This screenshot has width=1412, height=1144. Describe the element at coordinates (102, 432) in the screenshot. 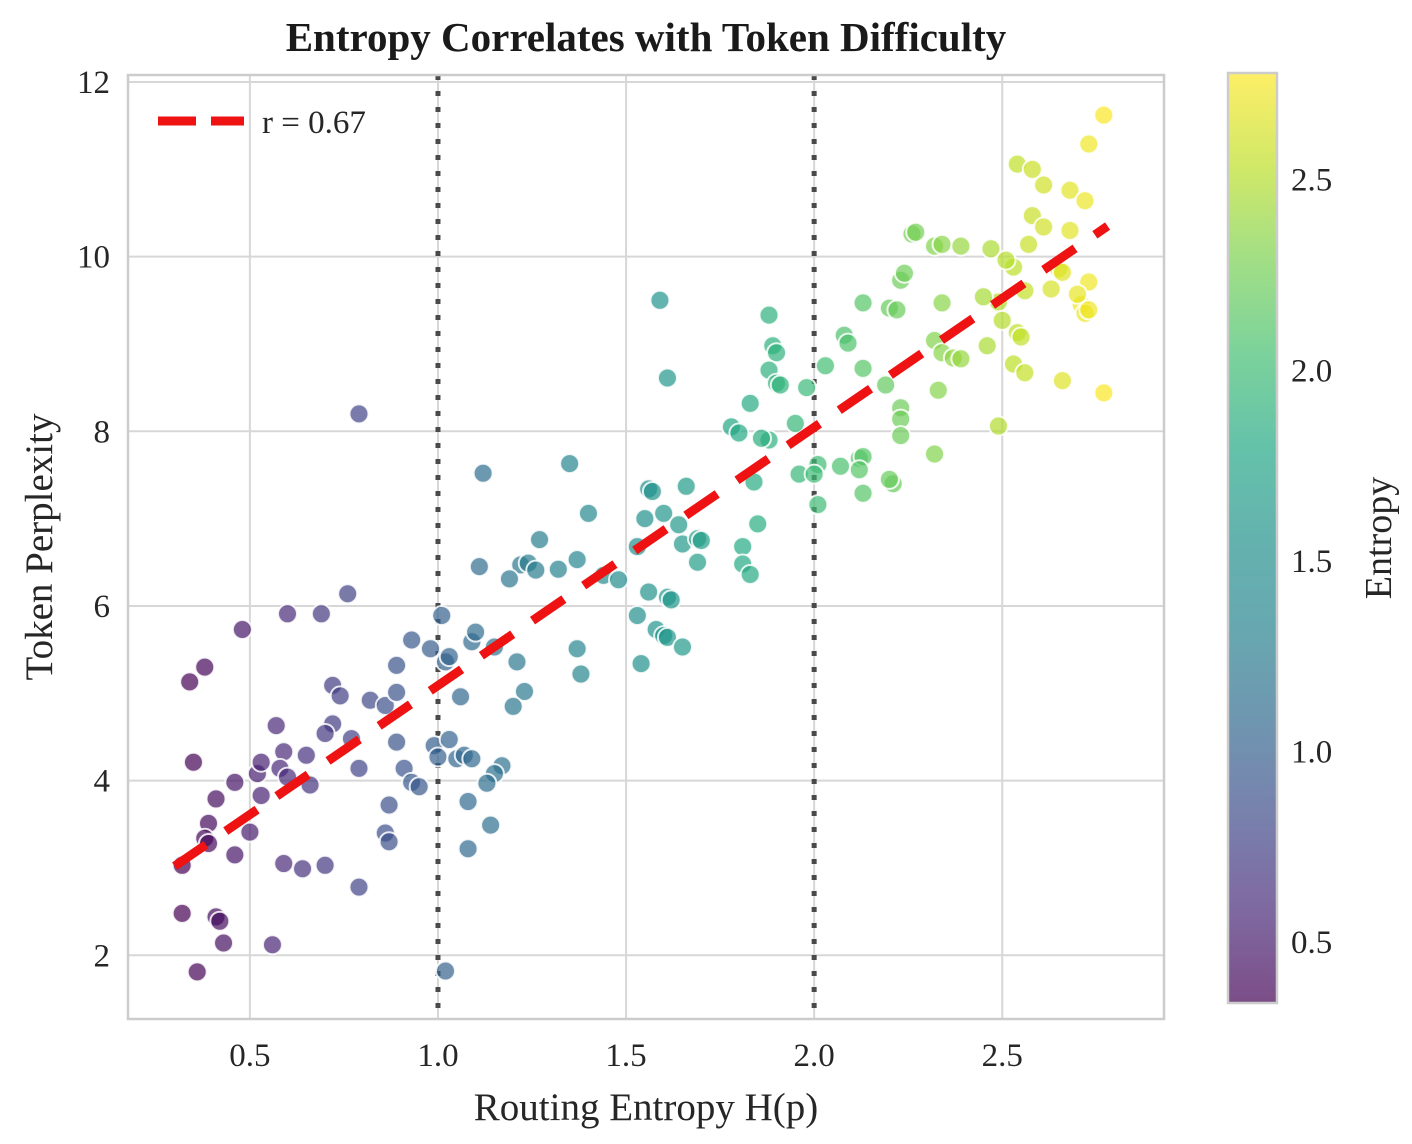

I see `y-tick-label: 8` at that location.